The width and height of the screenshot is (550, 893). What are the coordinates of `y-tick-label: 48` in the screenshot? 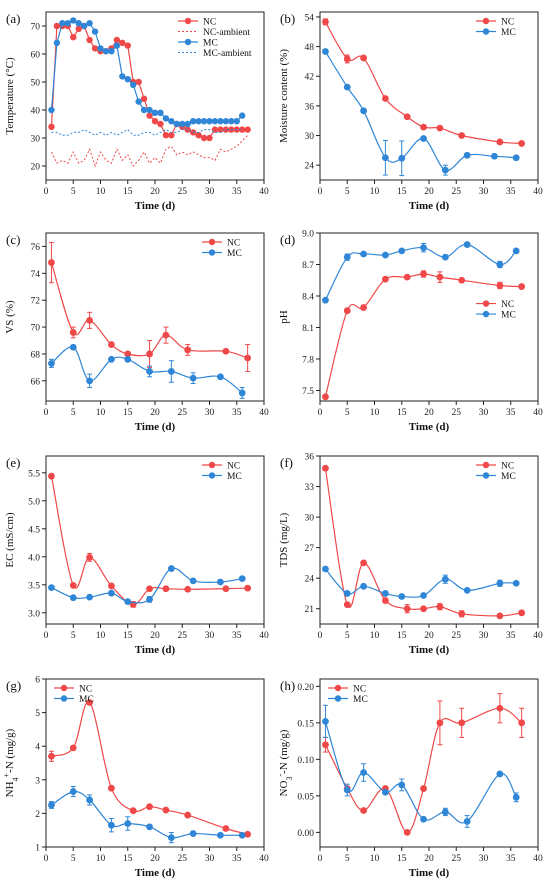 It's located at (310, 48).